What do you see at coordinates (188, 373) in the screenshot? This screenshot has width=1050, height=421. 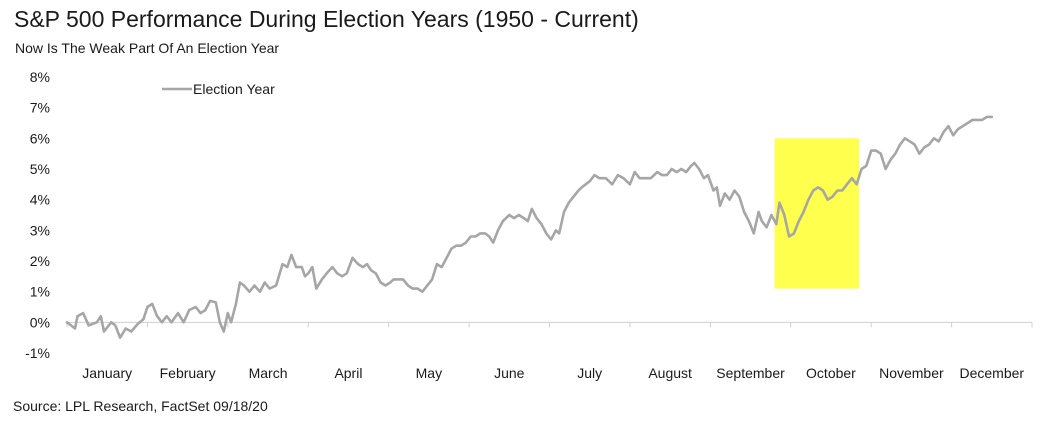 I see `x-tick-label: February` at bounding box center [188, 373].